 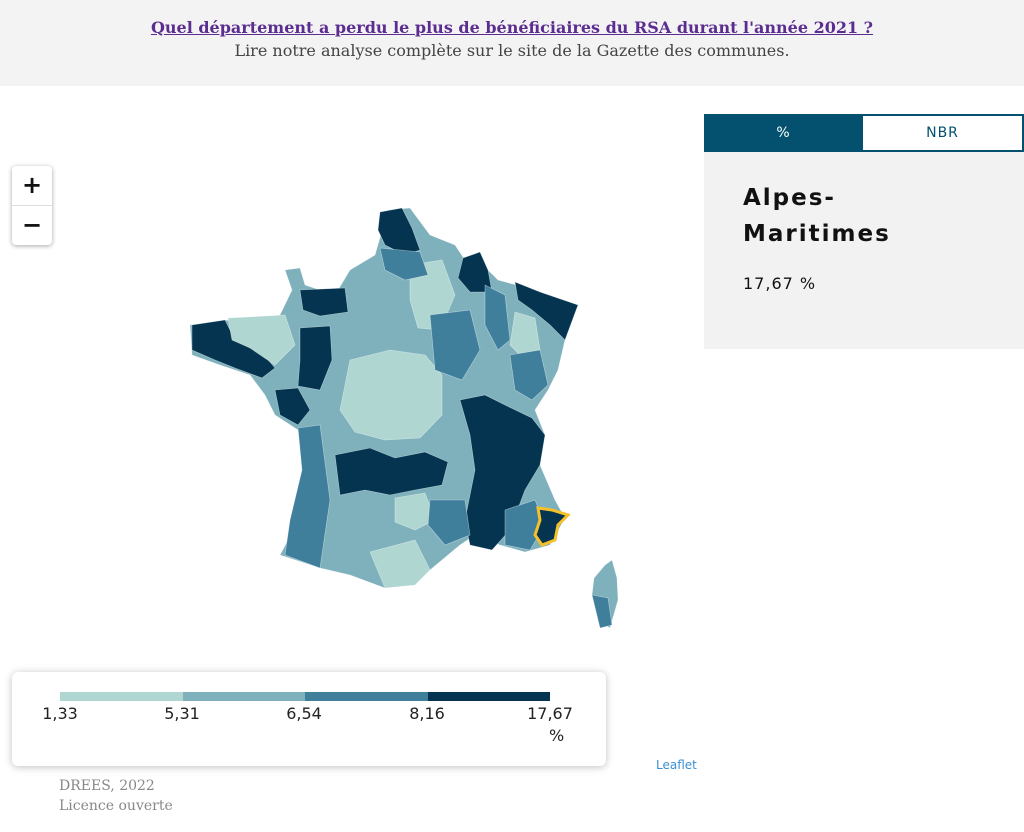 What do you see at coordinates (676, 765) in the screenshot?
I see `leaflet-attribution-link: Leaflet` at bounding box center [676, 765].